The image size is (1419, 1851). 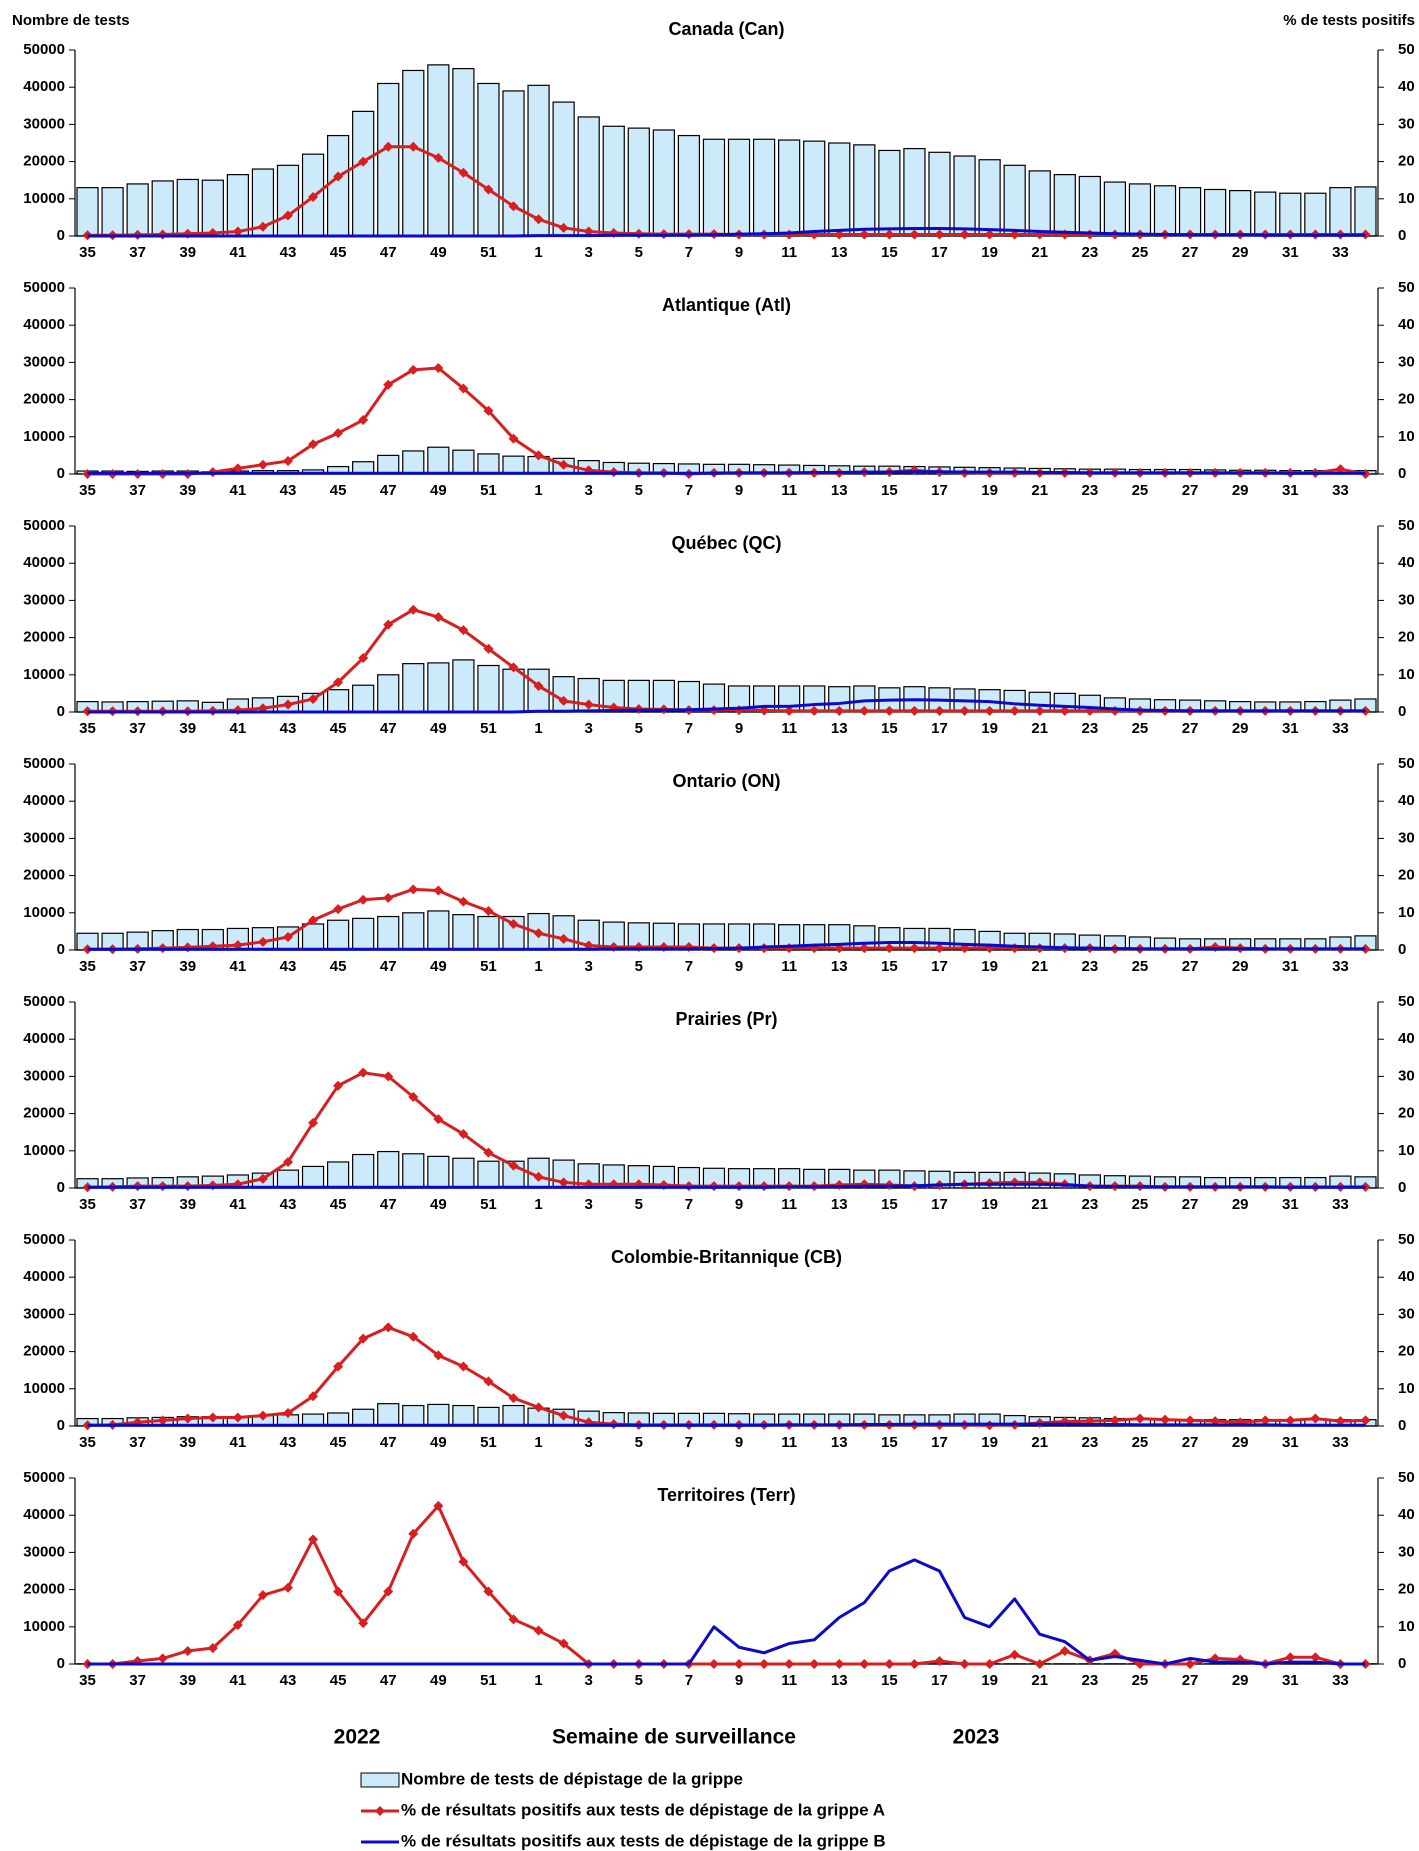 What do you see at coordinates (61, 1663) in the screenshot?
I see `y-tick-label: 0` at bounding box center [61, 1663].